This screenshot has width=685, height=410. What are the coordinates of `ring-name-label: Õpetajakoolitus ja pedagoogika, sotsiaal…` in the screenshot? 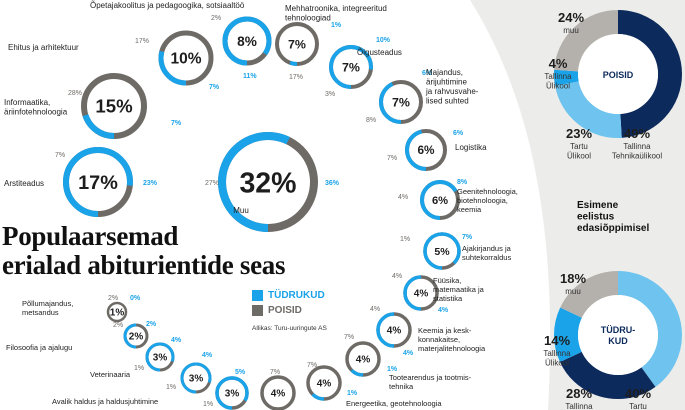 It's located at (167, 5).